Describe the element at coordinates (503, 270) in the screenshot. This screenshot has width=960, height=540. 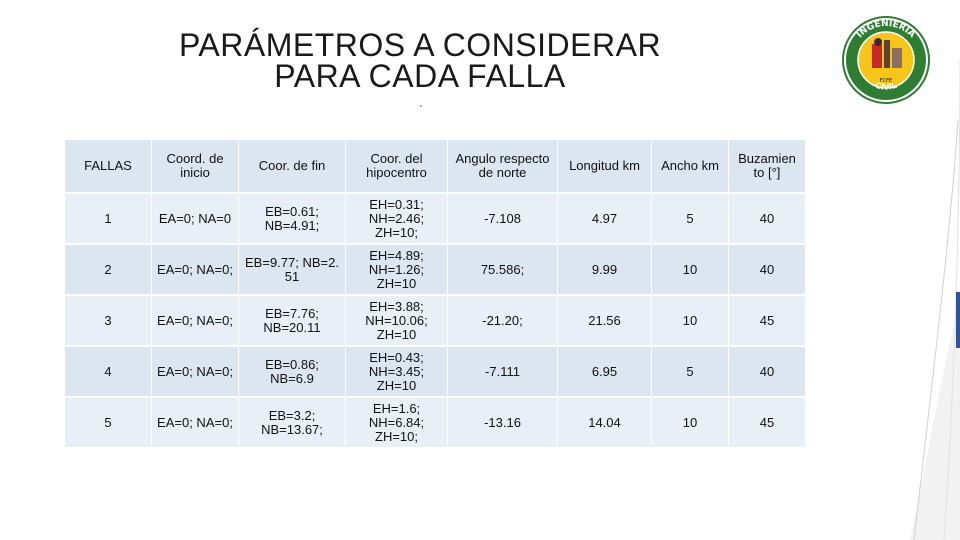
I see `cell-angulo: 75.586;` at that location.